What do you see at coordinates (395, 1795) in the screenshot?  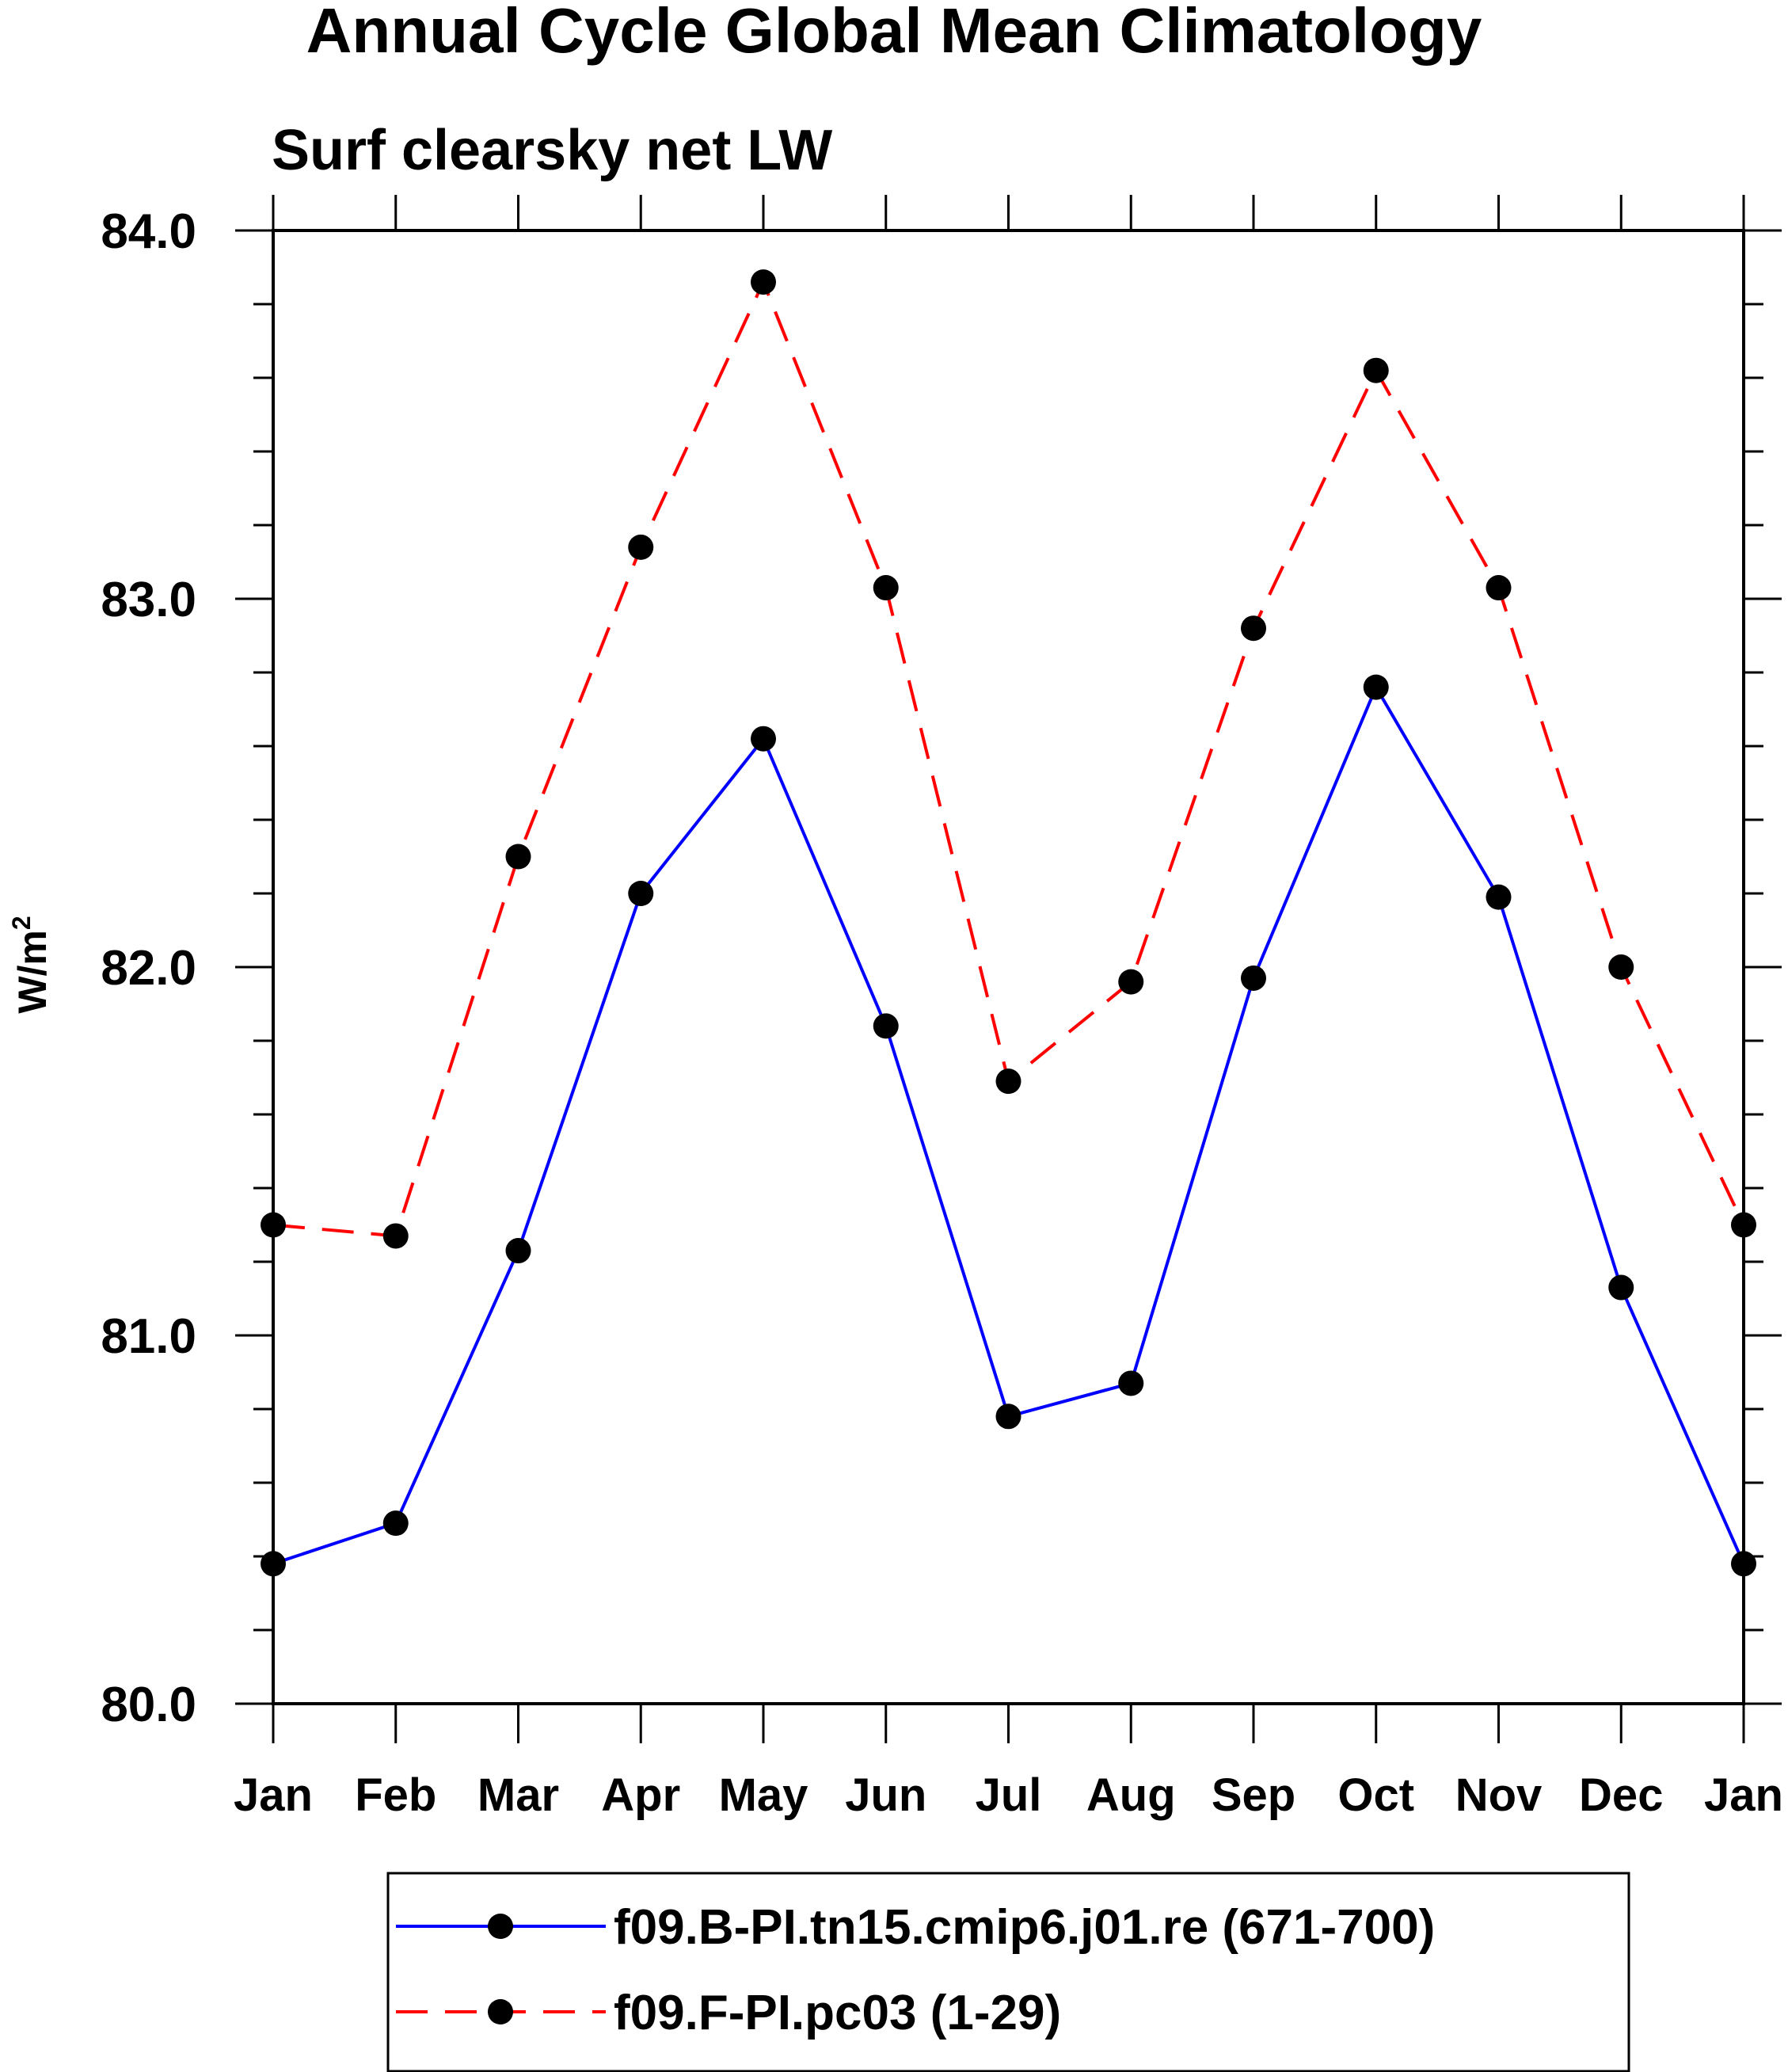 I see `x-tick-label: Feb` at bounding box center [395, 1795].